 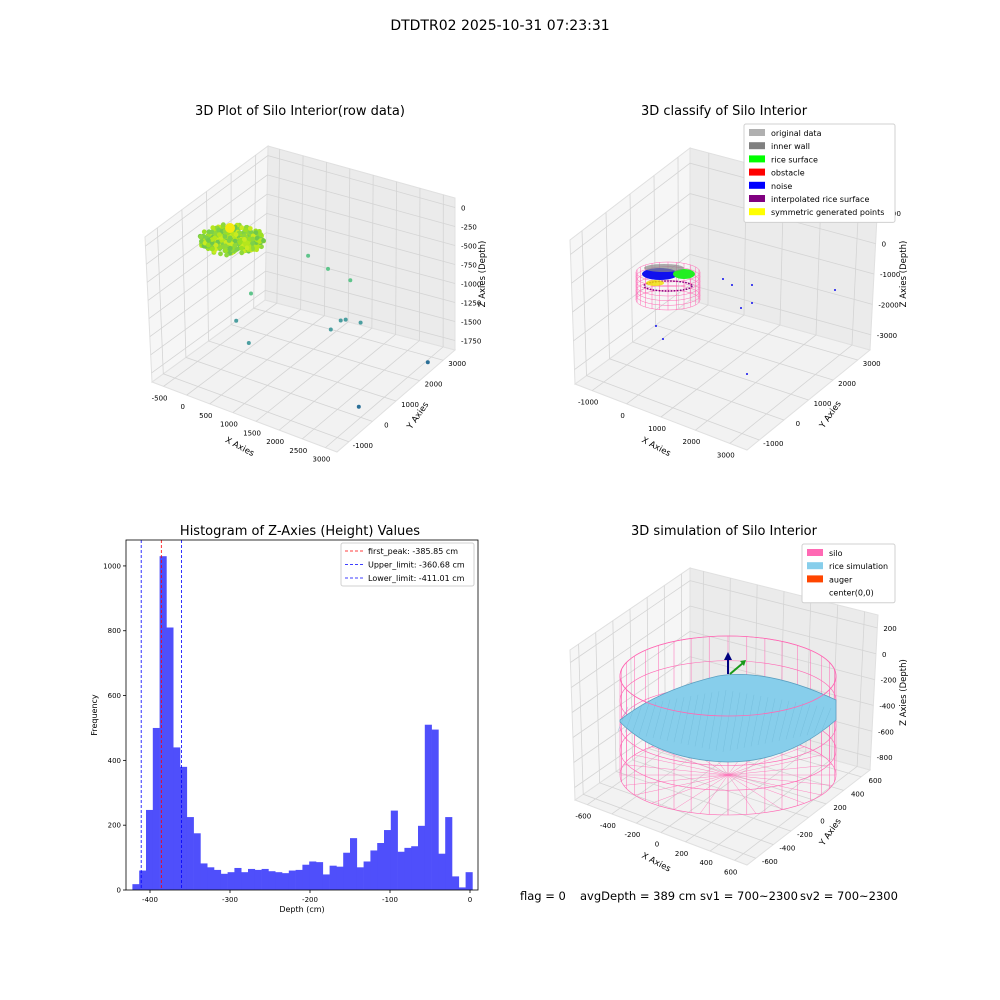 I want to click on plot4-legend-label: auger, so click(x=841, y=579).